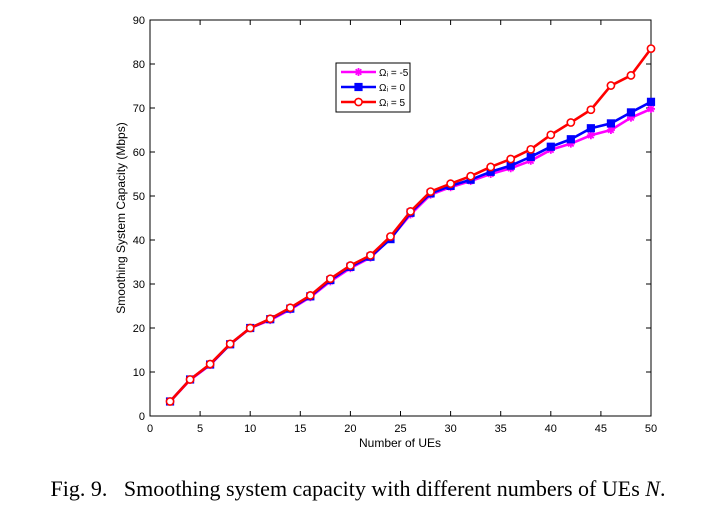 The width and height of the screenshot is (716, 513). What do you see at coordinates (662, 488) in the screenshot?
I see `caption-end: .` at bounding box center [662, 488].